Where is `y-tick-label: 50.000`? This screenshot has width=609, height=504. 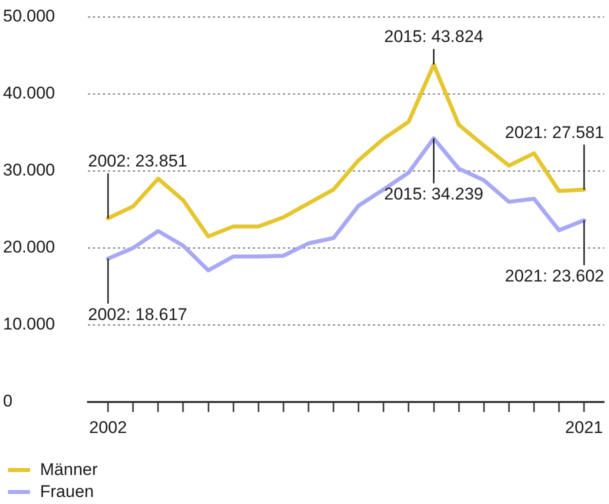 y-tick-label: 50.000 is located at coordinates (29, 16).